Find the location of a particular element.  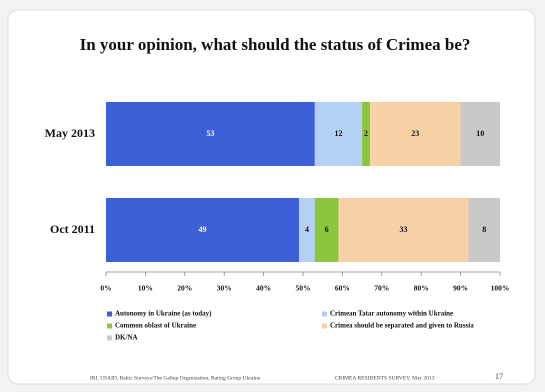

data-label: 10 is located at coordinates (480, 133).